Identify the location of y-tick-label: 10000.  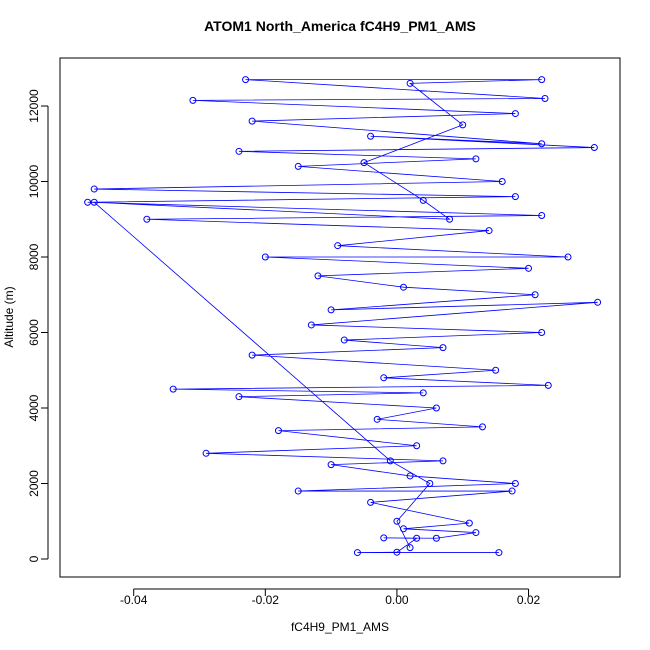
(34, 182).